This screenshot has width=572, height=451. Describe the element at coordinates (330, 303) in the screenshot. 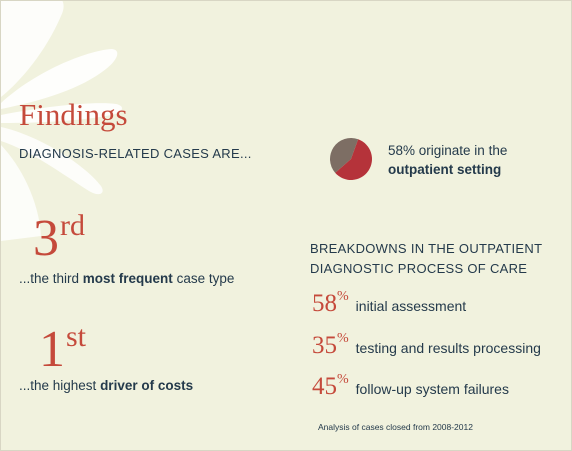

I see `breakdown-percent: 58%` at that location.